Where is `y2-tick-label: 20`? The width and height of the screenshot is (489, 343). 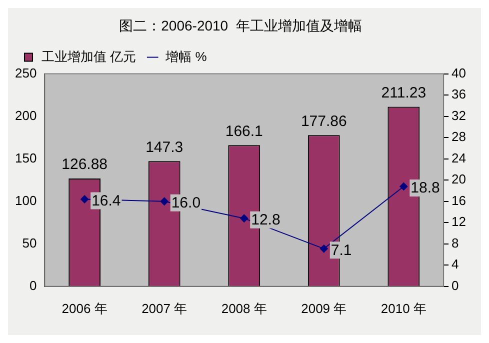
y2-tick-label: 20 is located at coordinates (459, 179).